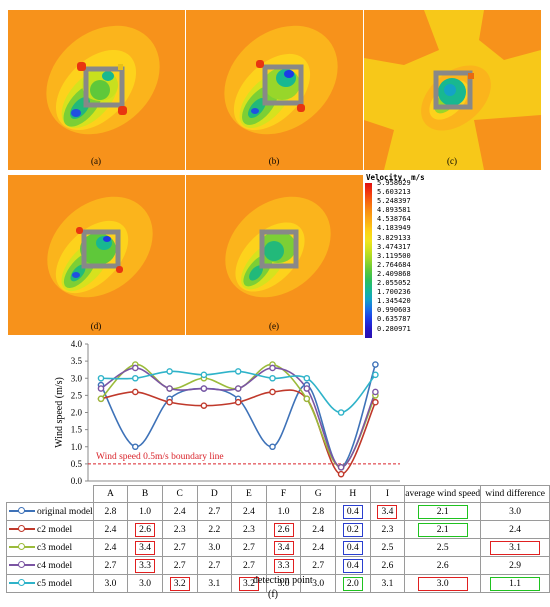 The height and width of the screenshot is (607, 550). Describe the element at coordinates (394, 246) in the screenshot. I see `legend-value: 3.474317` at that location.